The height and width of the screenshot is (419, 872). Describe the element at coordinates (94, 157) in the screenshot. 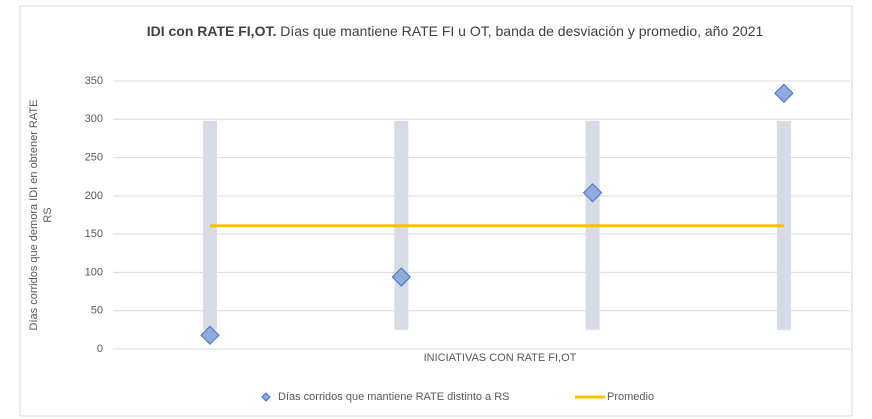

I see `y-tick-label: 250` at that location.